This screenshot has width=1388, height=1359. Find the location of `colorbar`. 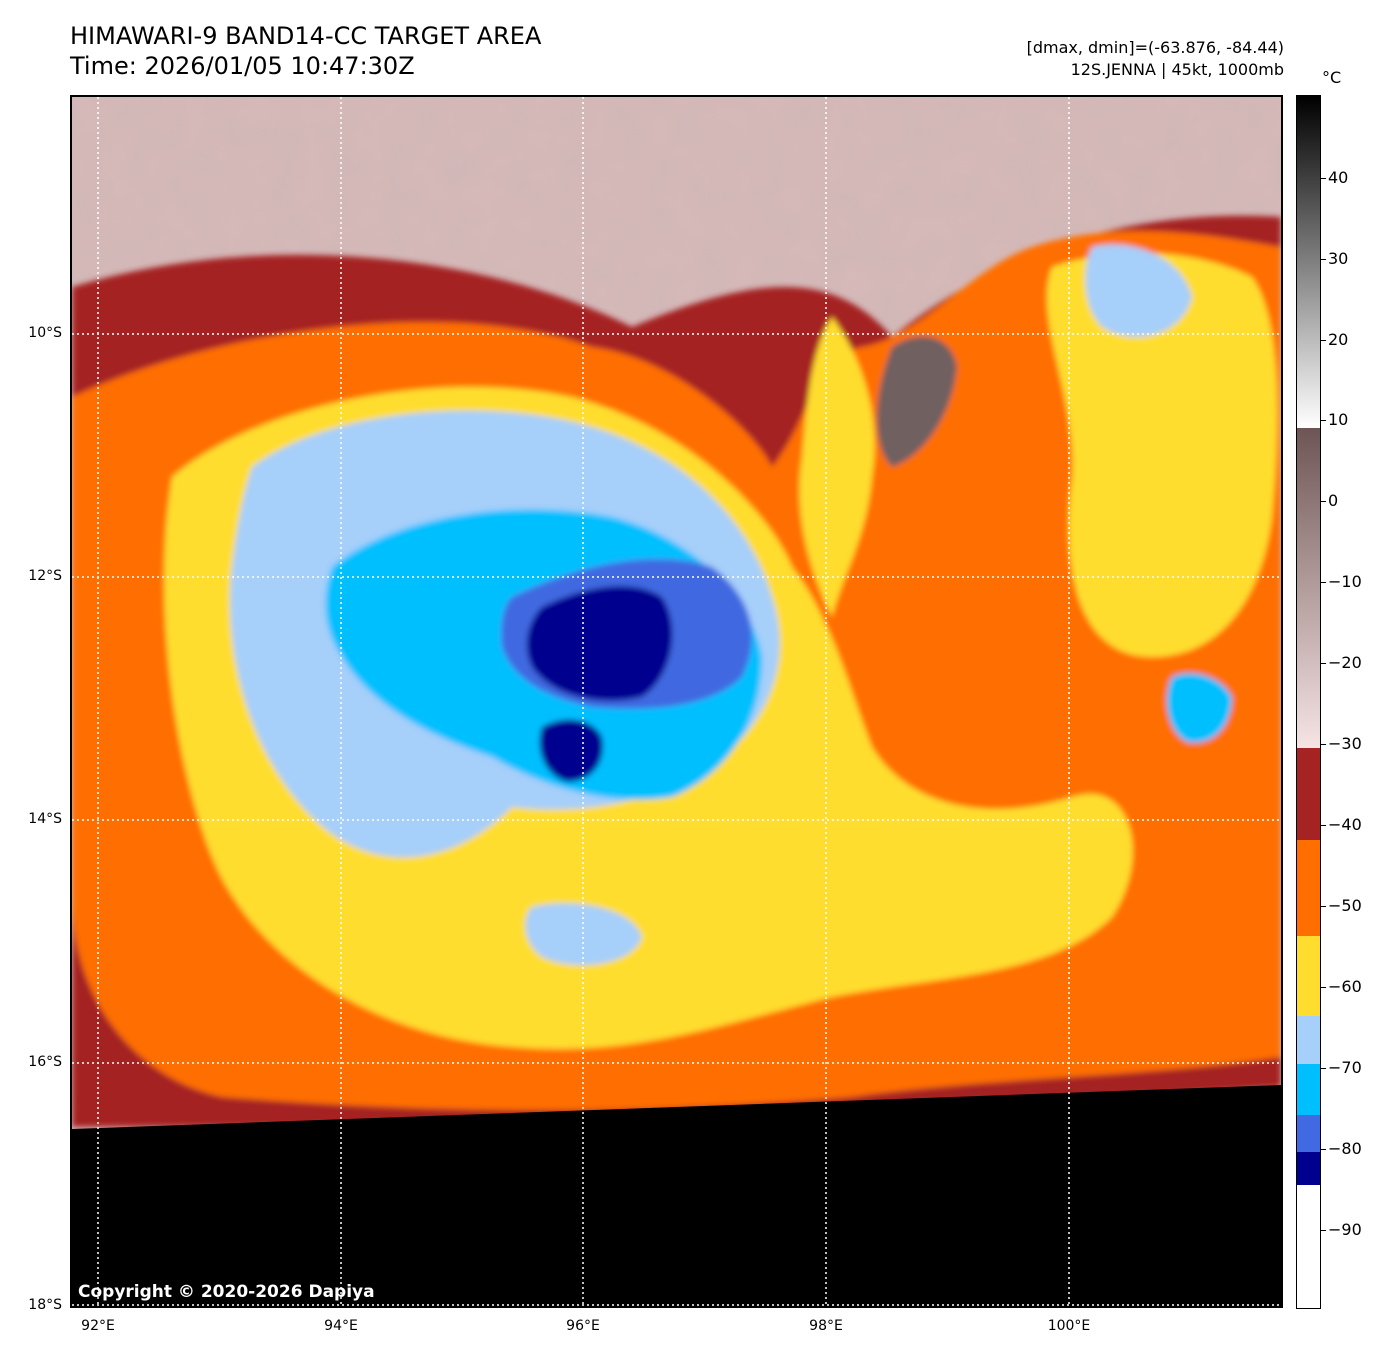

colorbar is located at coordinates (1308, 702).